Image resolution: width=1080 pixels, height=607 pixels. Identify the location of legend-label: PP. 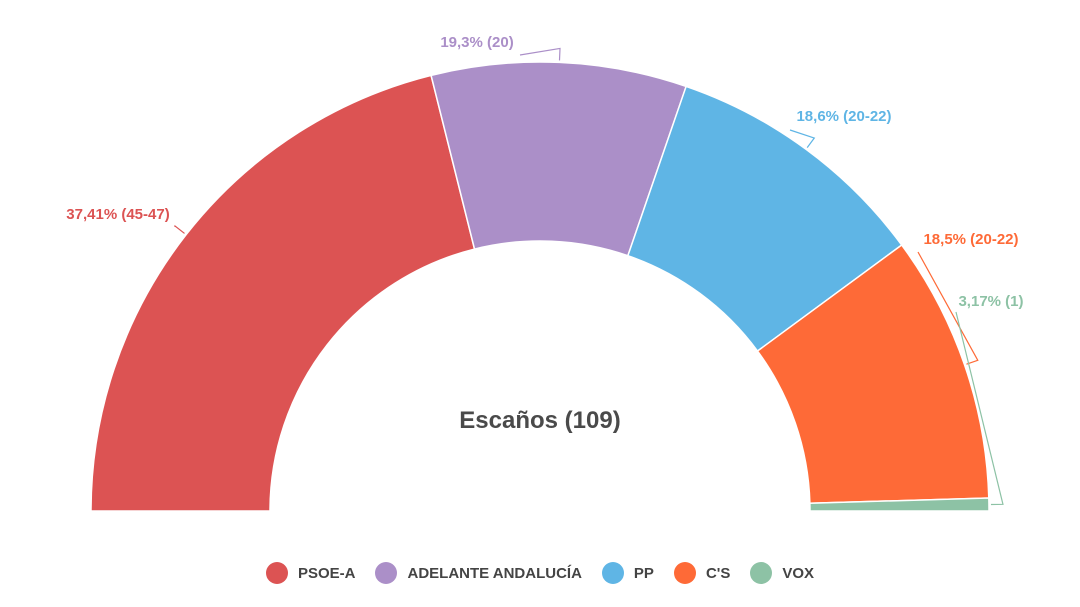
(643, 573).